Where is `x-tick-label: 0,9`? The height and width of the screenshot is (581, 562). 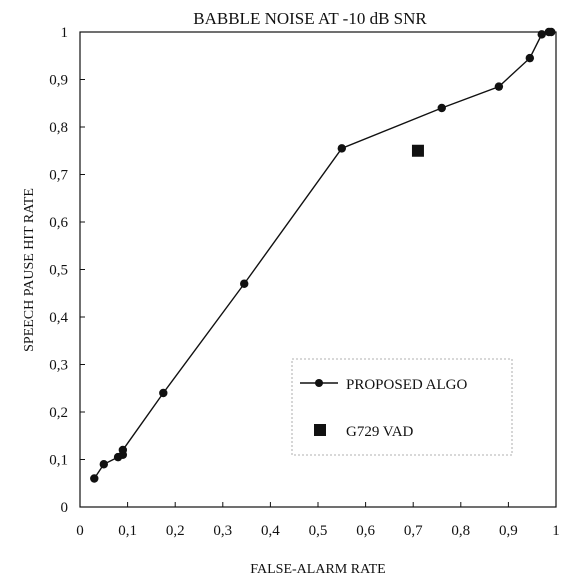 x-tick-label: 0,9 is located at coordinates (508, 531).